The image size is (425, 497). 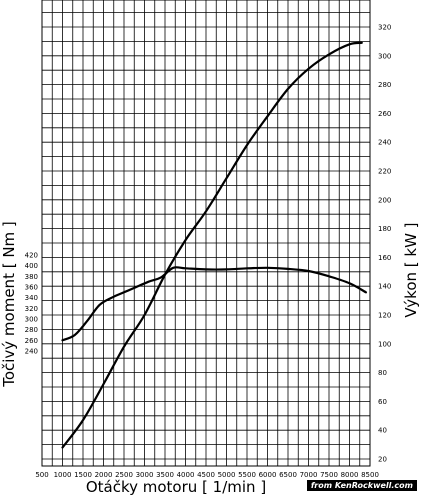 I want to click on x-tick-label: 3500, so click(x=165, y=475).